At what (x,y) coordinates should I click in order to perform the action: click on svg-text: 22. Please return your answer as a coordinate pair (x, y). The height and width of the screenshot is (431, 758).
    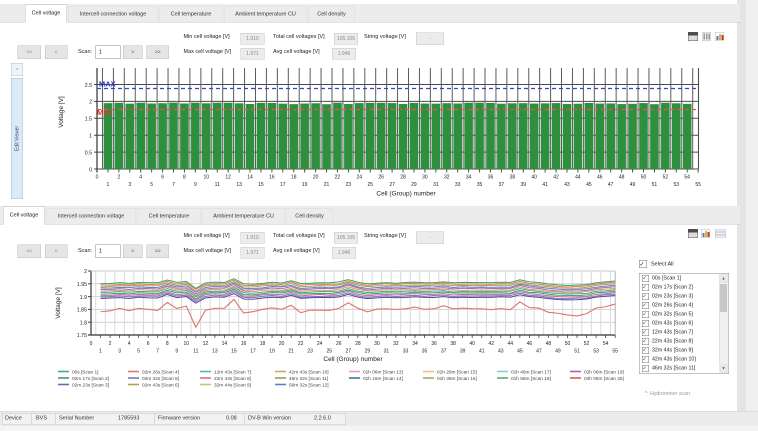
    Looking at the image, I should click on (301, 344).